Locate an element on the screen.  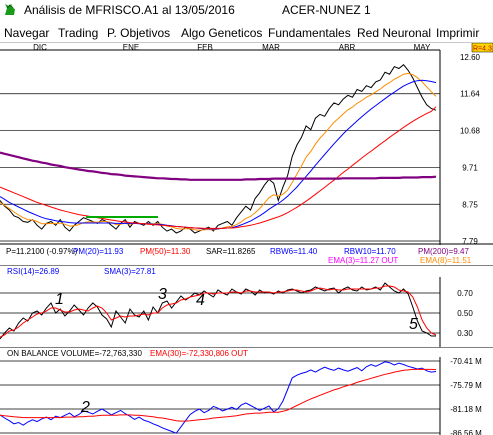
window-title: Análisis de MFRISCO.A1 al 13/05/2016 is located at coordinates (129, 10).